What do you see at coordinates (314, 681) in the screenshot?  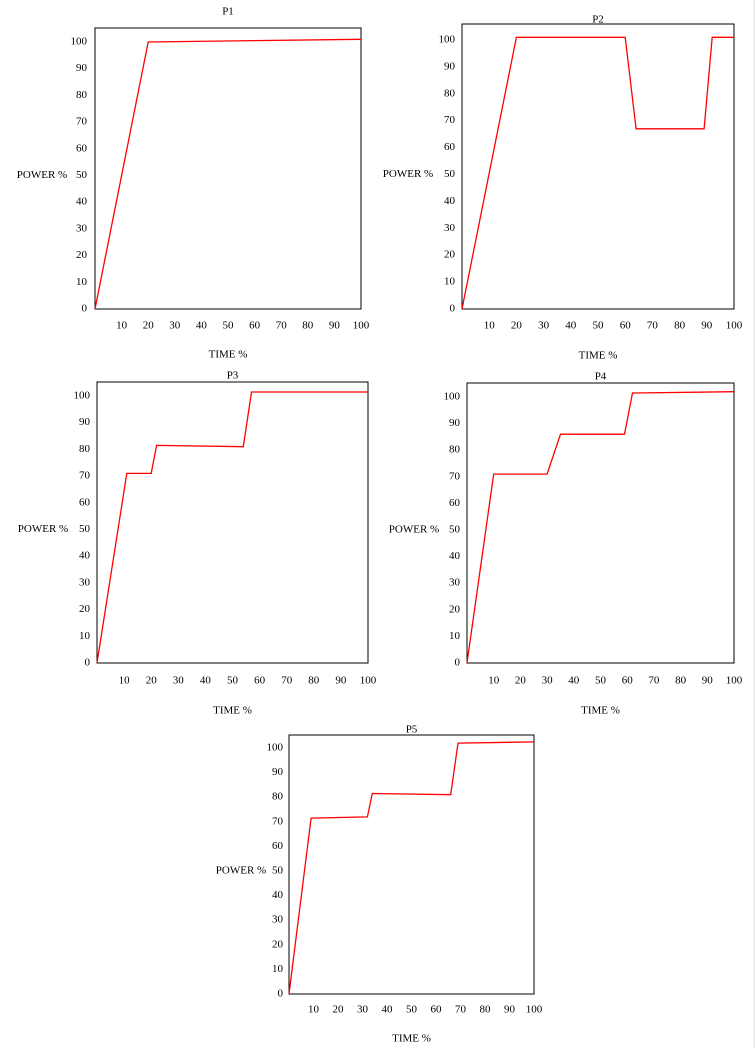 I see `chart-3-xtick-80: 80` at bounding box center [314, 681].